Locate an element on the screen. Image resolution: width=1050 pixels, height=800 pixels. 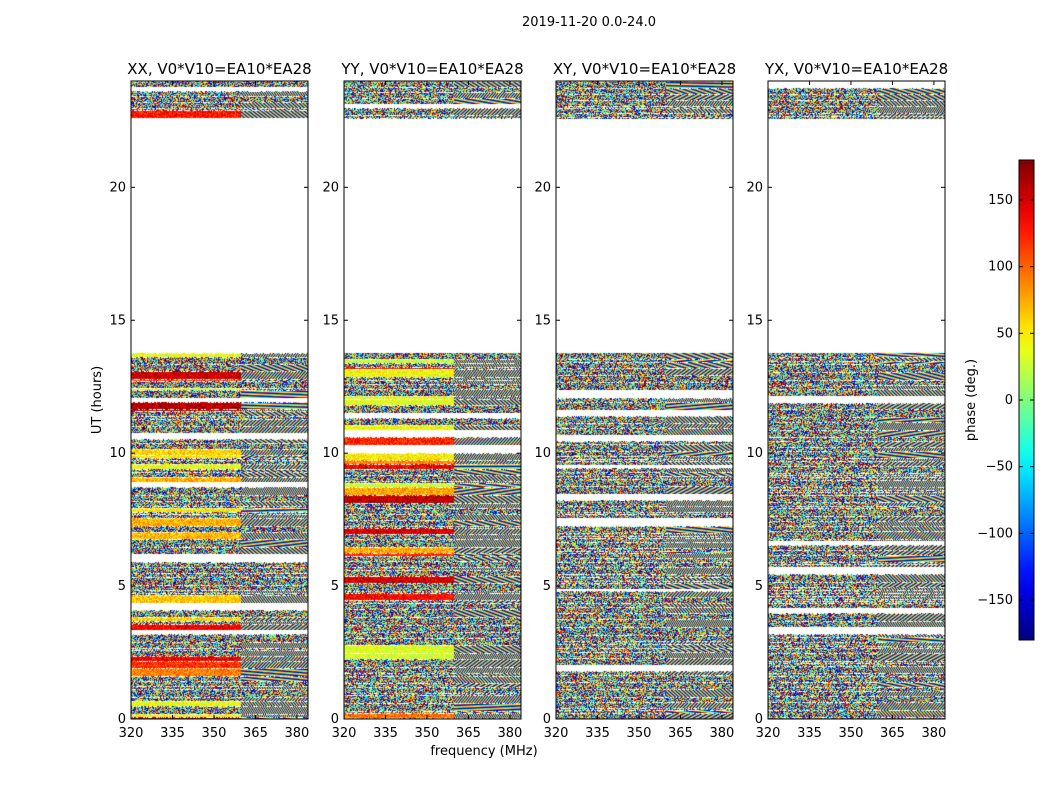
colorbar-tick-label: −100 is located at coordinates (995, 533).